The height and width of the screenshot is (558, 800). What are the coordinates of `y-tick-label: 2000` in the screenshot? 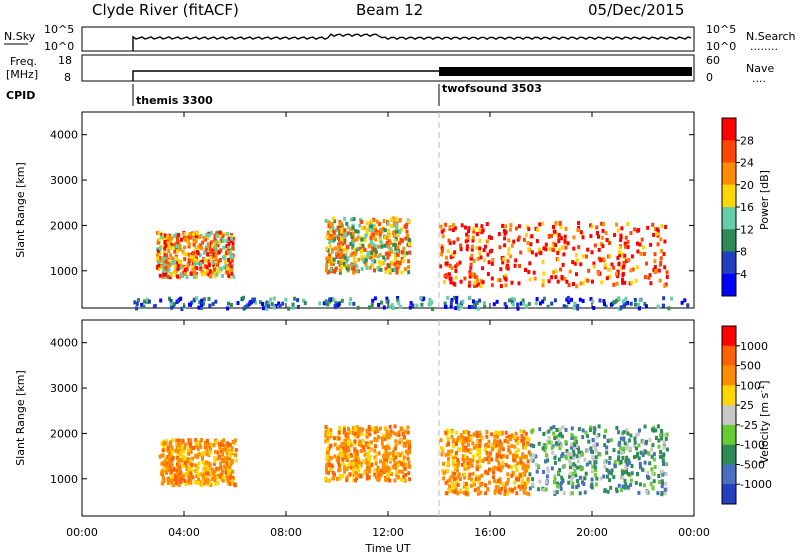 It's located at (64, 225).